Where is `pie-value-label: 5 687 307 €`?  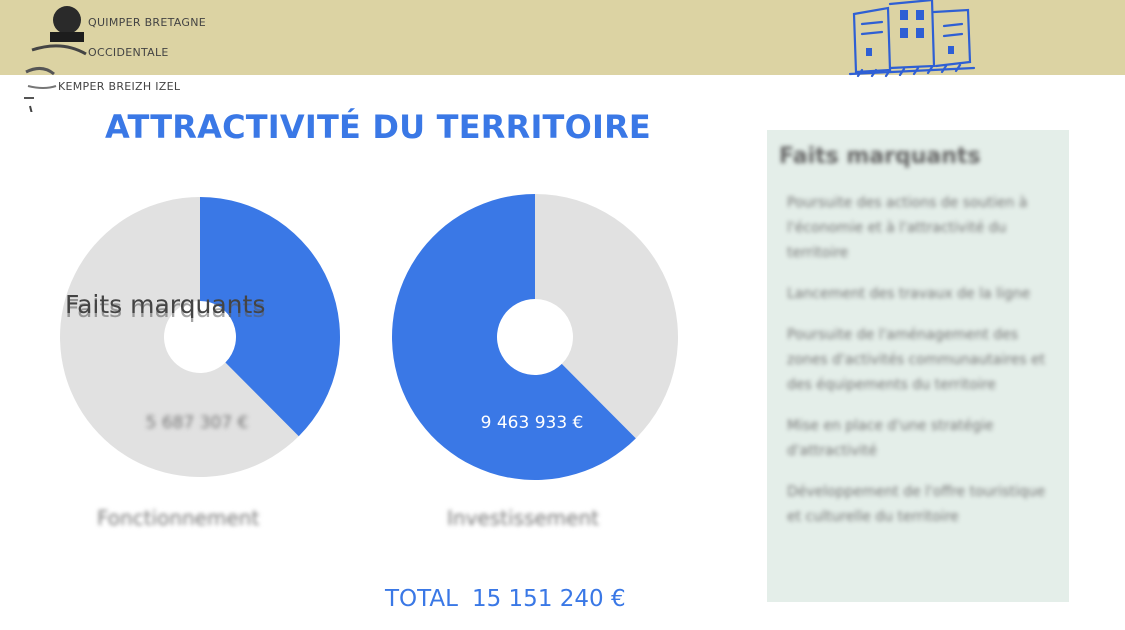 pie-value-label: 5 687 307 € is located at coordinates (197, 423).